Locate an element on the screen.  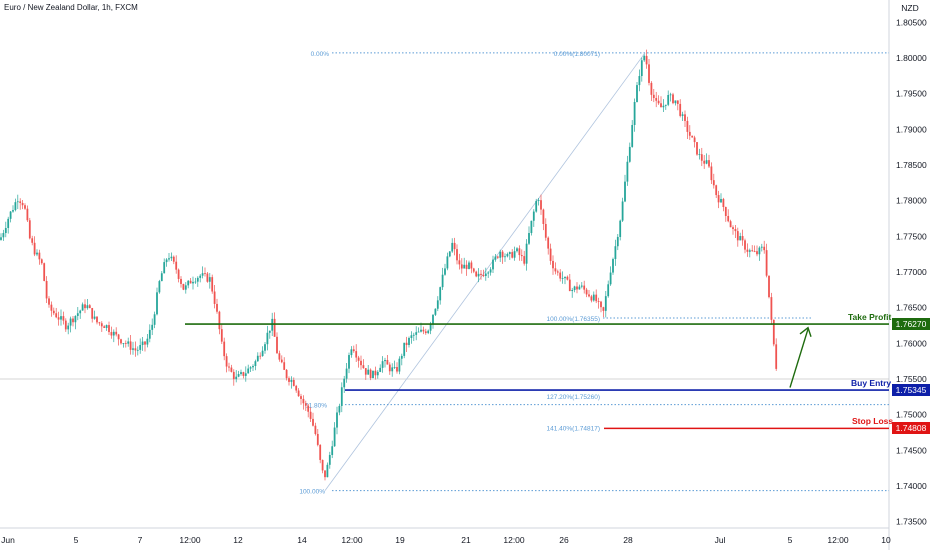
fib-label-100-mid: 100.00%(1.76355) is located at coordinates (574, 319).